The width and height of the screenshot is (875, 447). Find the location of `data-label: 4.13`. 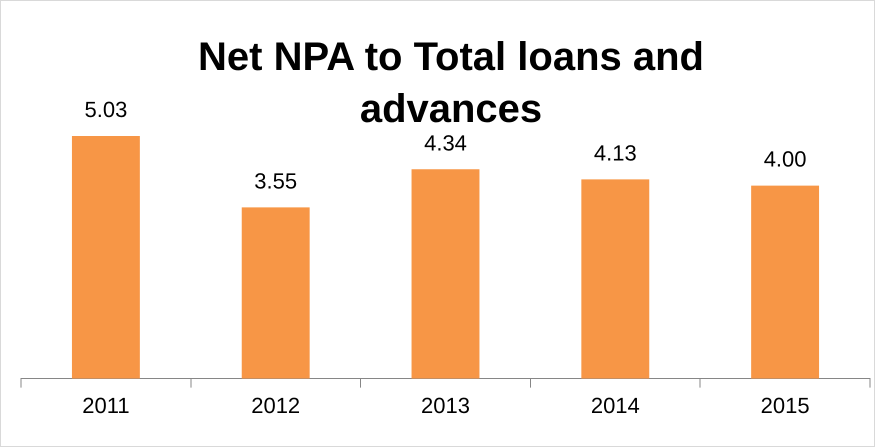

data-label: 4.13 is located at coordinates (615, 153).